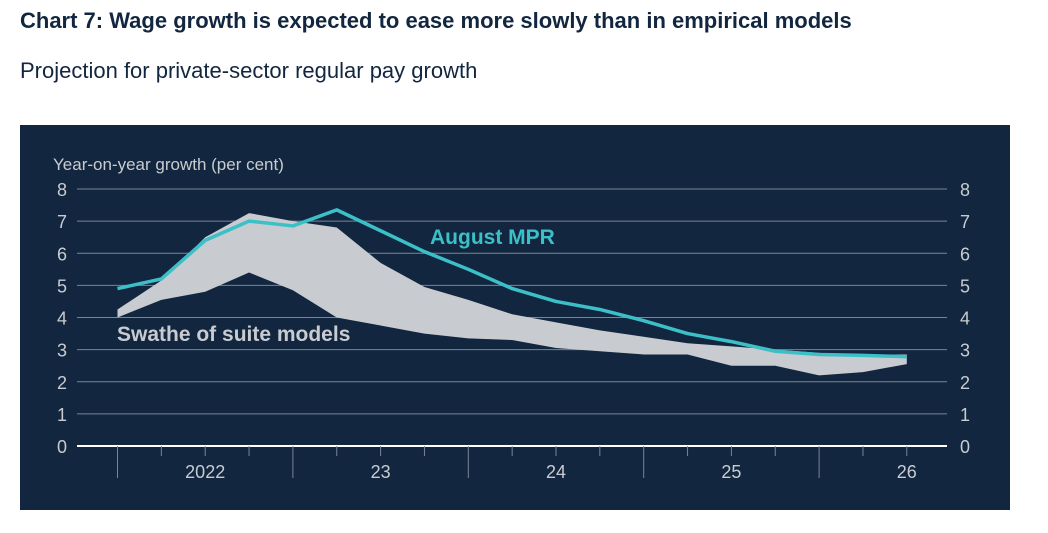 The height and width of the screenshot is (533, 1048). Describe the element at coordinates (62, 351) in the screenshot. I see `y-tick-label-left: 3` at that location.